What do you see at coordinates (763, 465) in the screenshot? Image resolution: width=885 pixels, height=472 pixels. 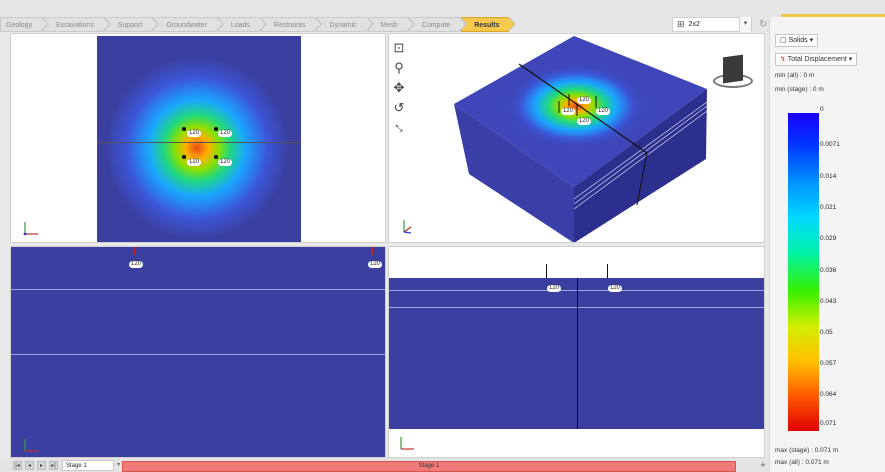 I see `add-stage-button: +` at bounding box center [763, 465].